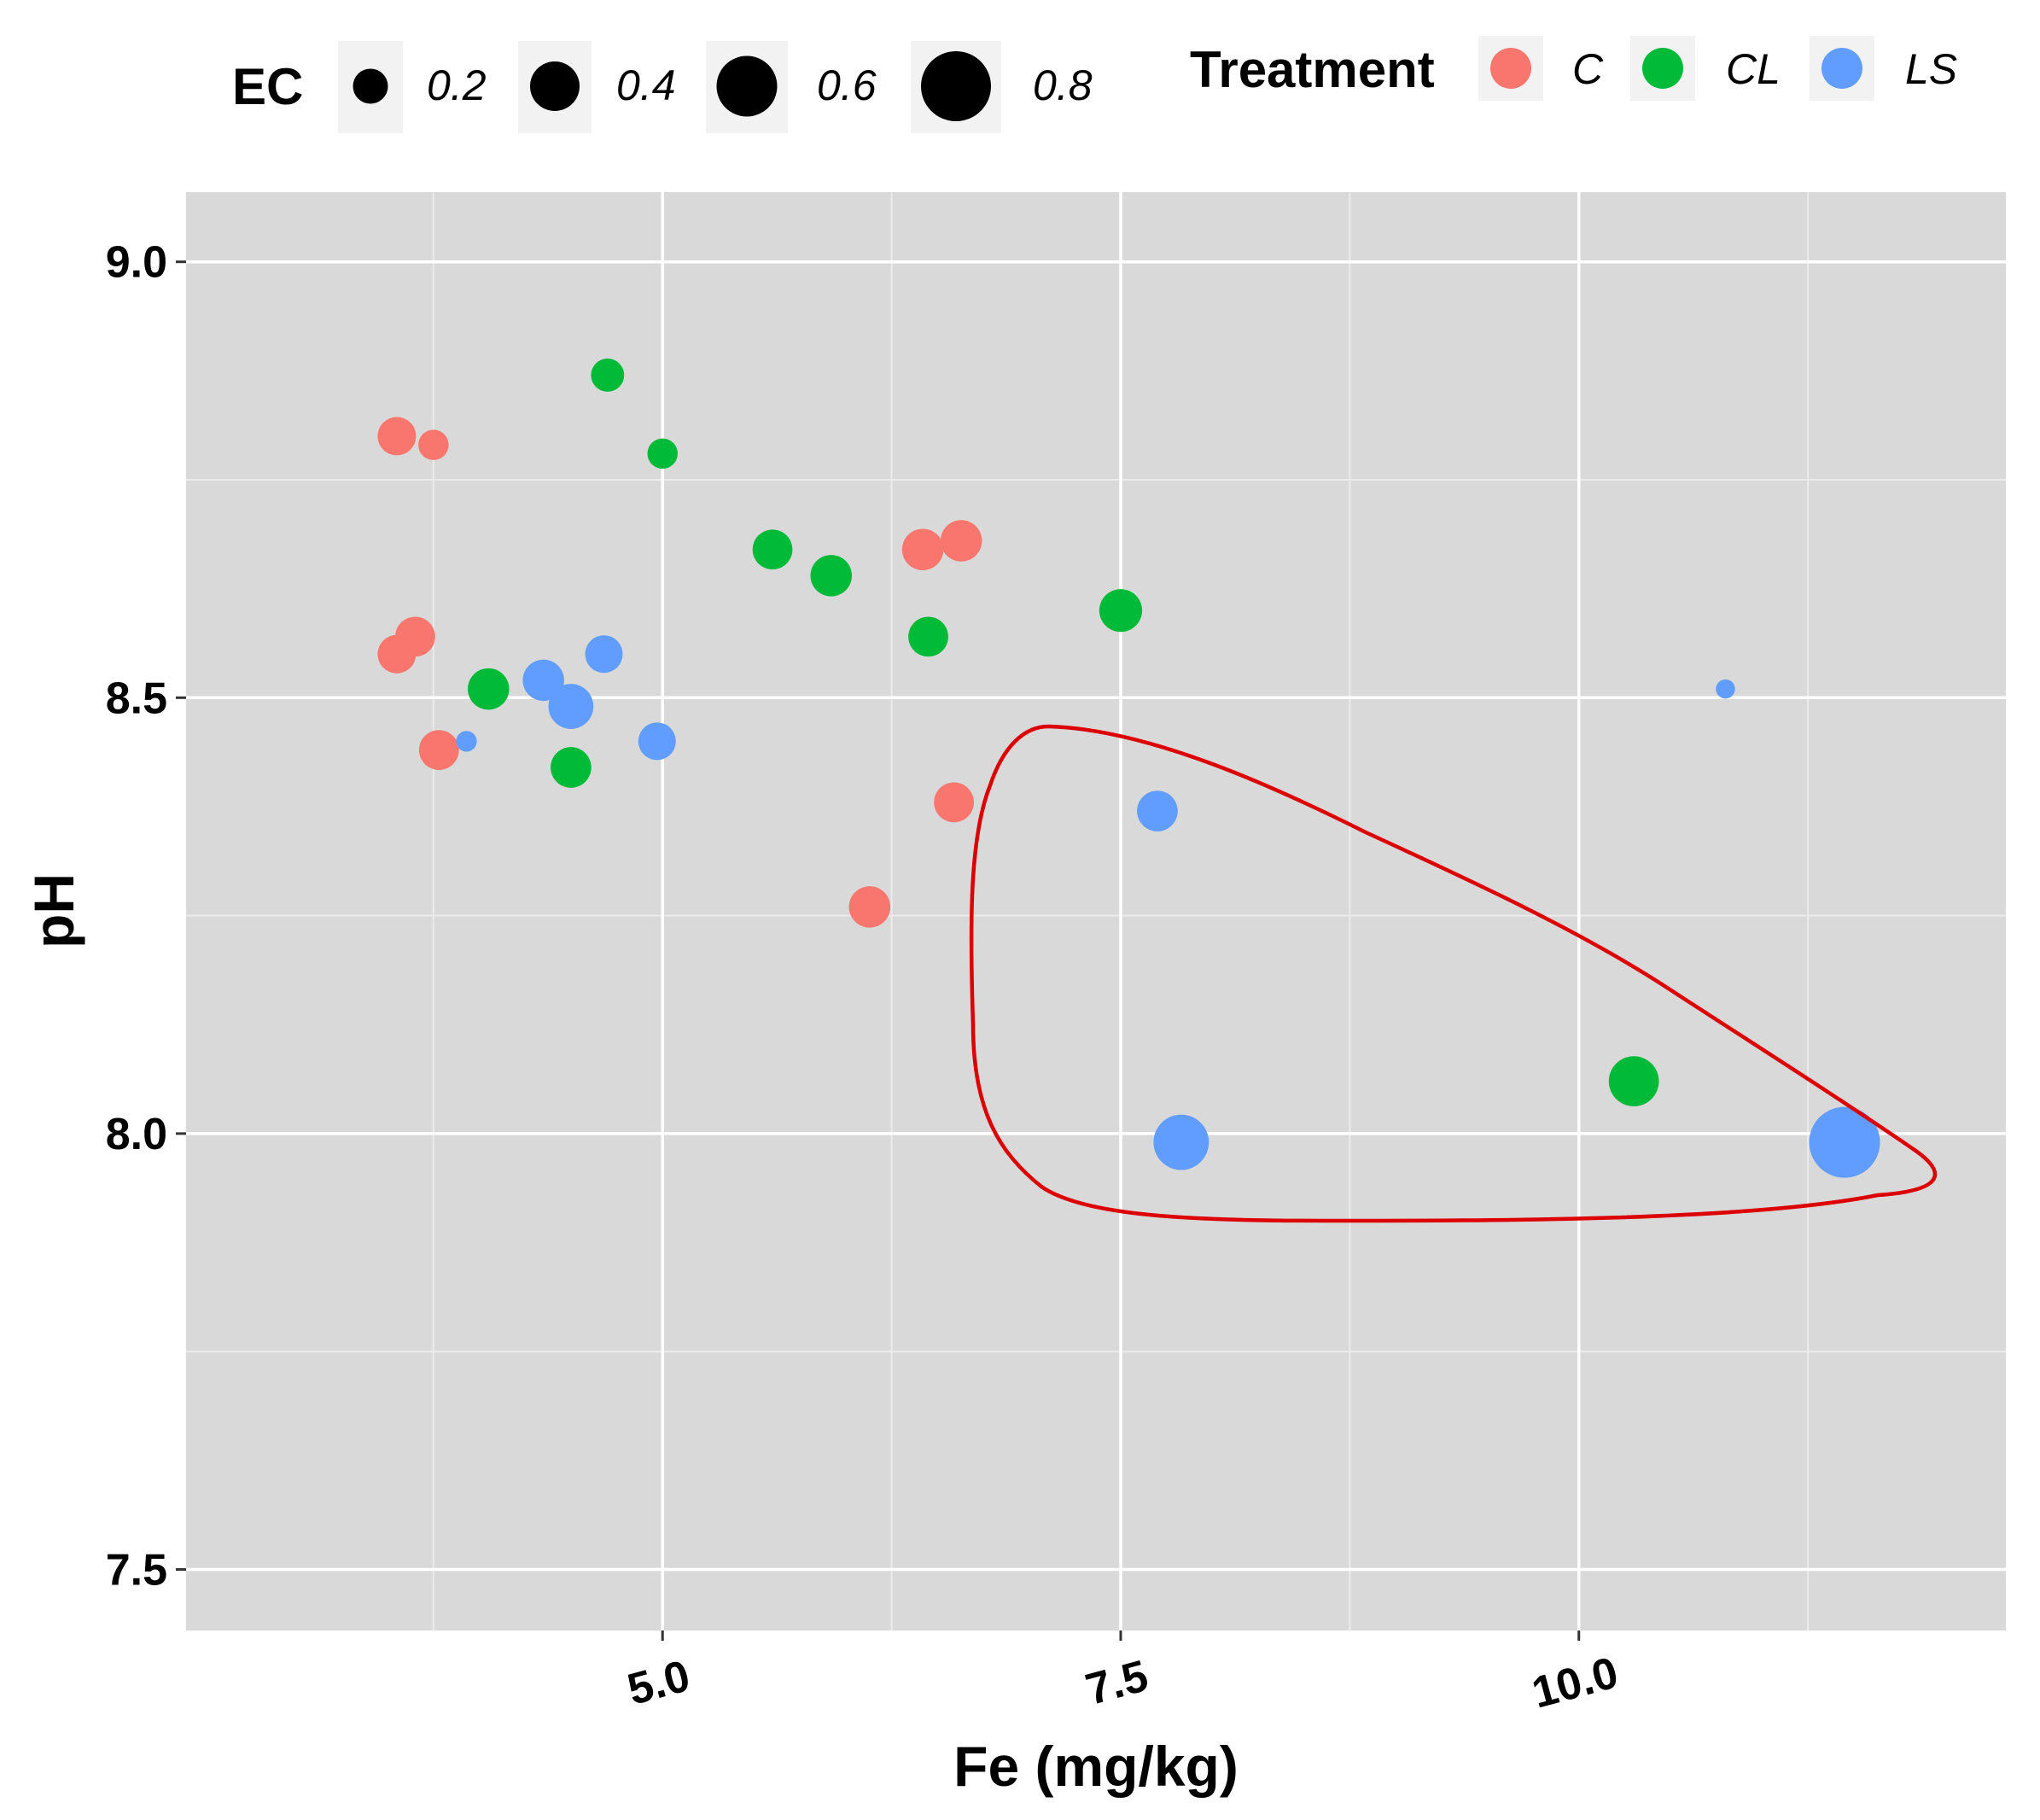 Image resolution: width=2040 pixels, height=1820 pixels. Describe the element at coordinates (457, 85) in the screenshot. I see `size-legend-label: 0.2` at that location.